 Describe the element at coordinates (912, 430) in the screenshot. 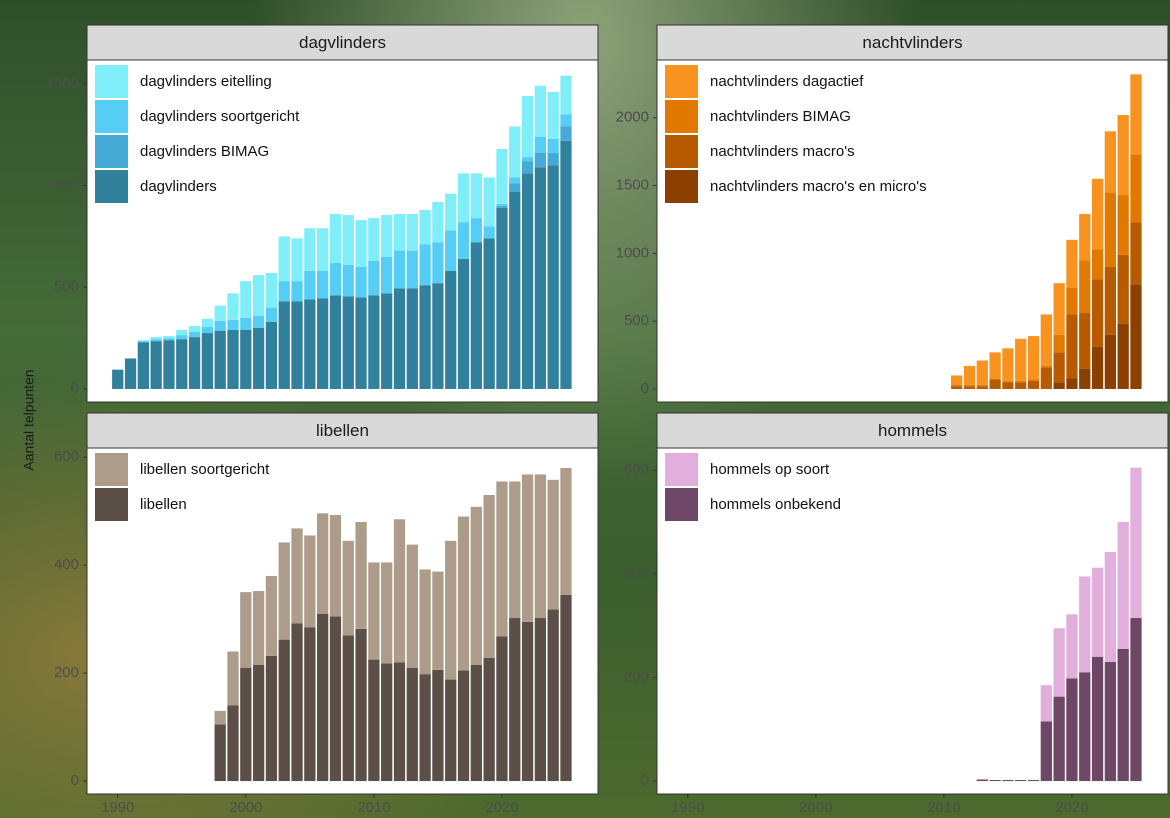

I see `strip-title: hommels` at that location.